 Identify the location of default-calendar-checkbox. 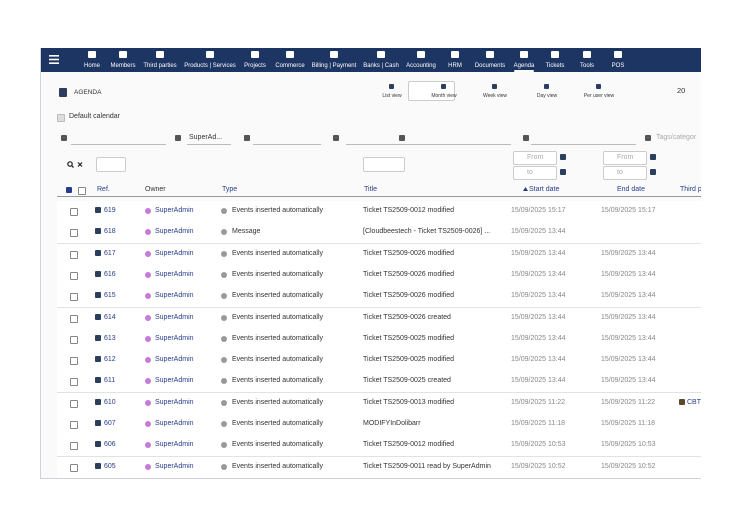
(61, 118).